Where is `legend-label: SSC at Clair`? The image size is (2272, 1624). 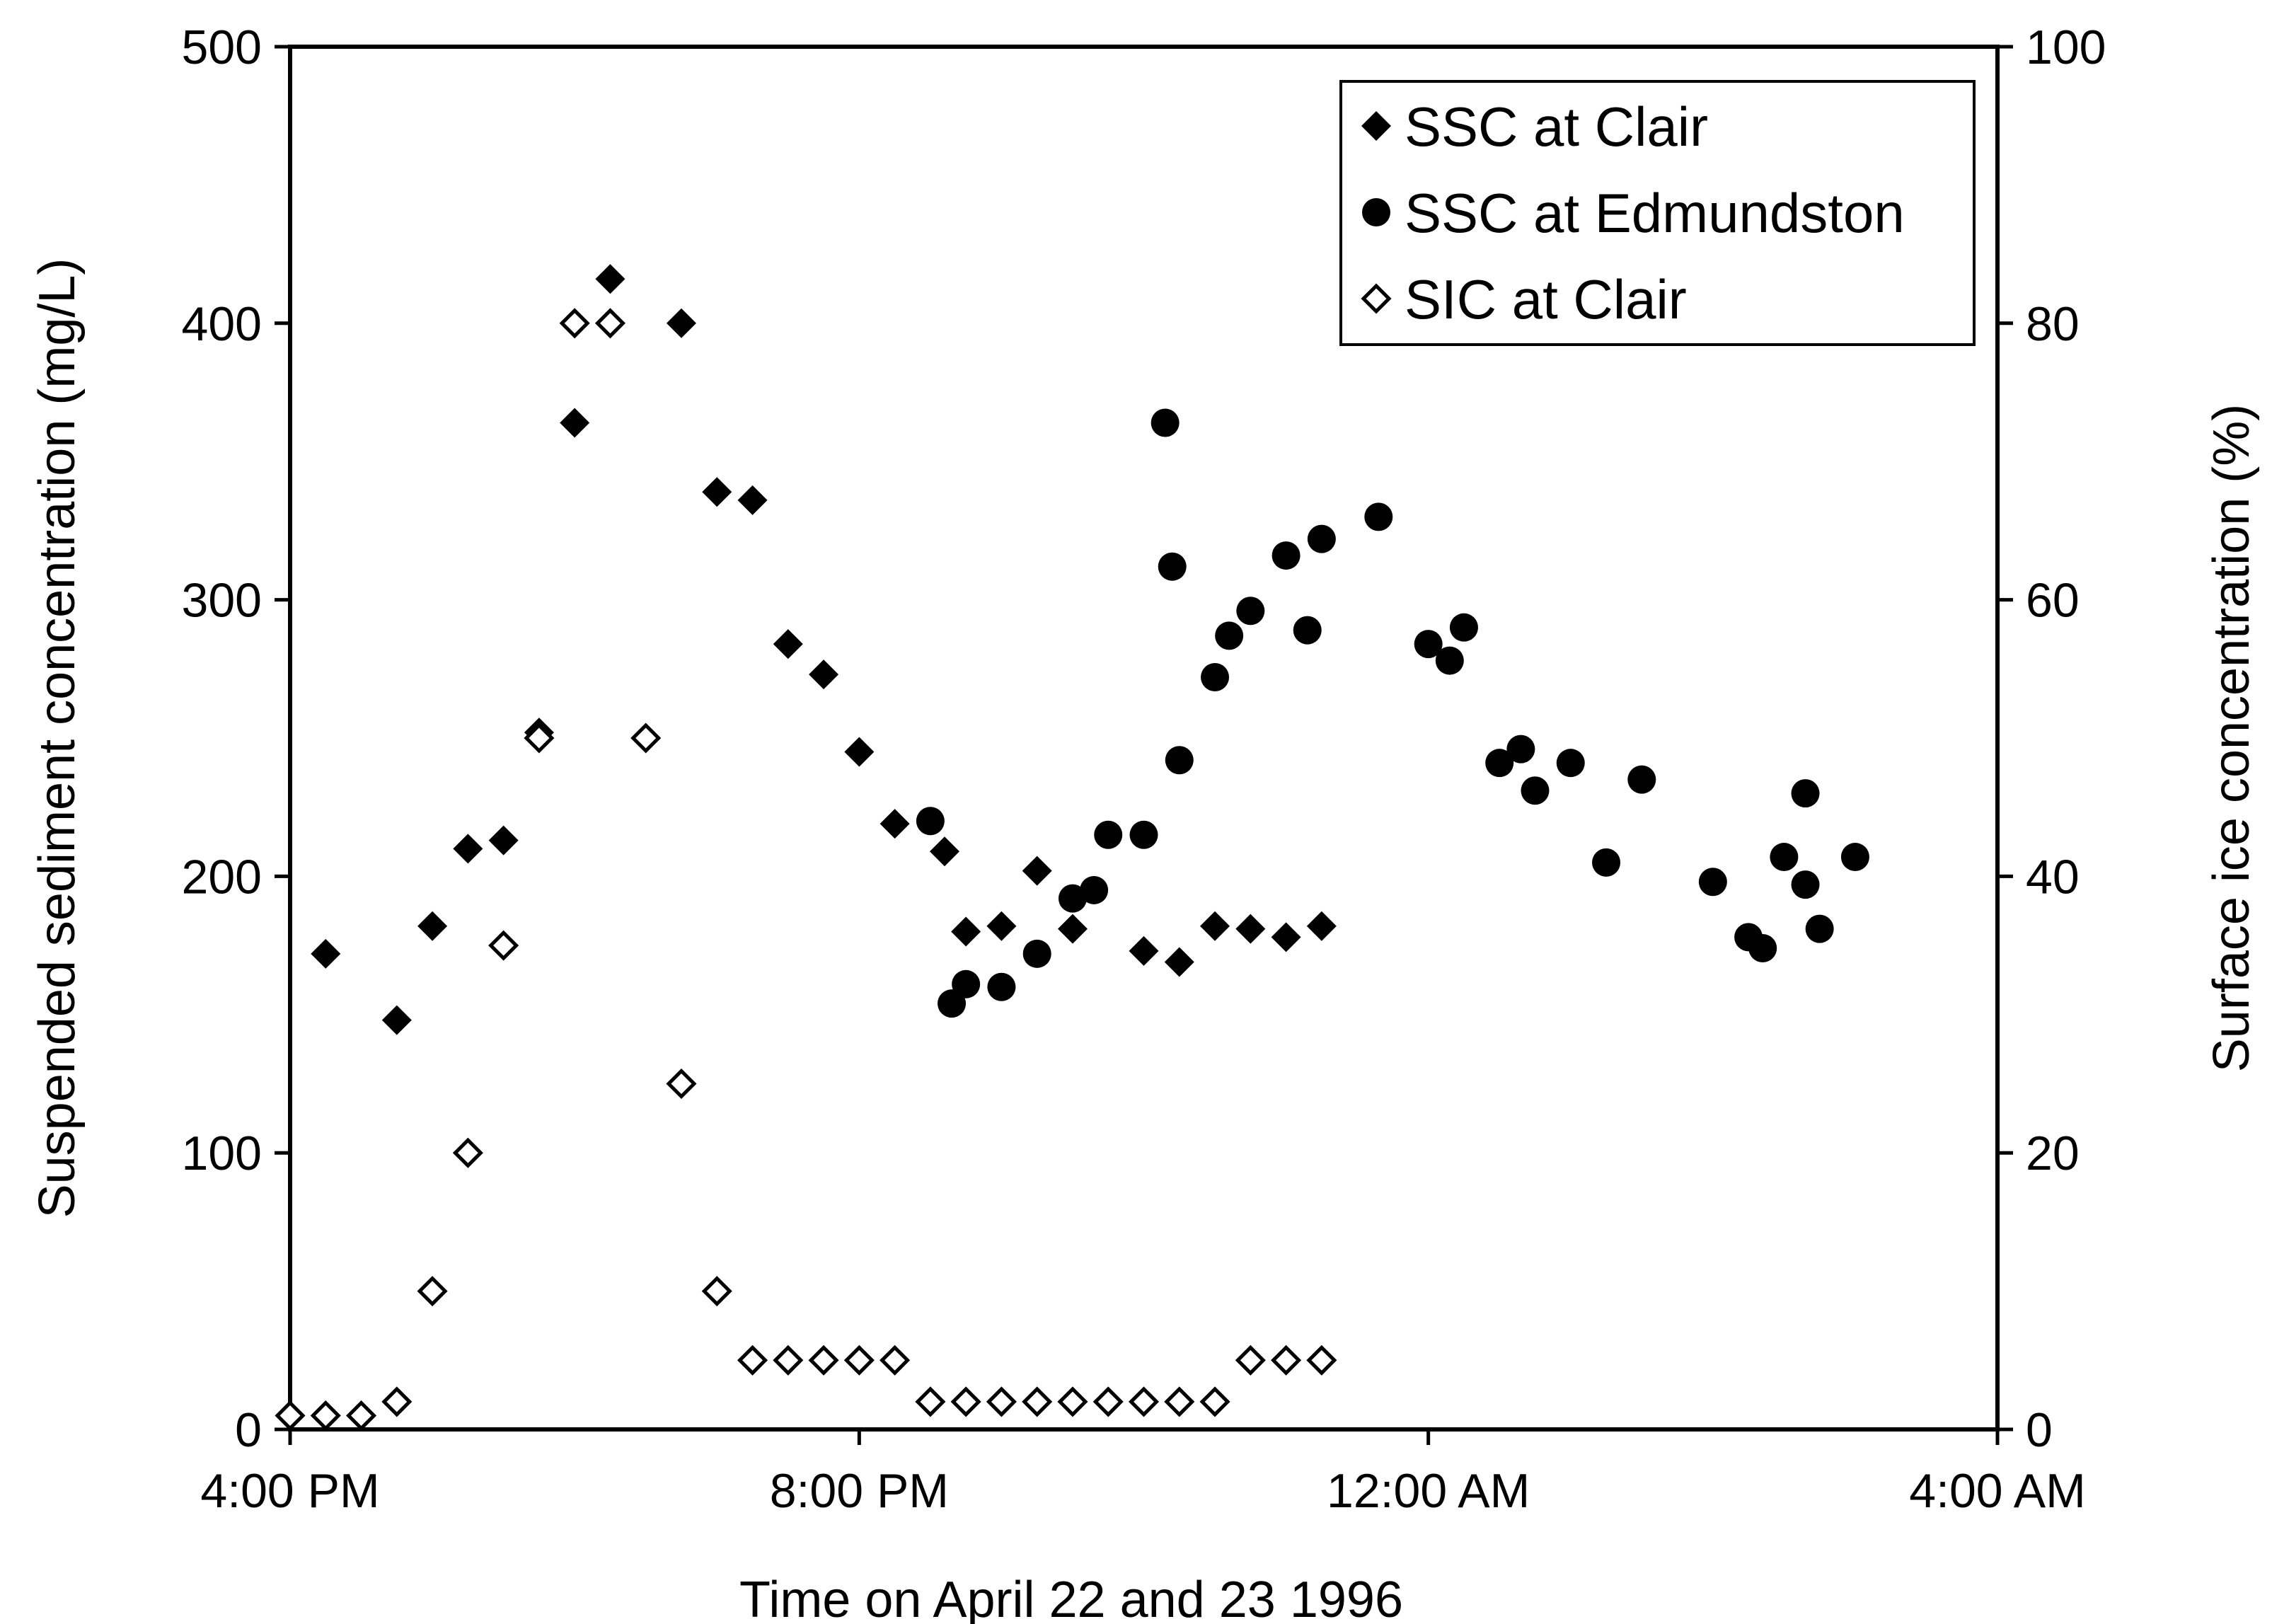
legend-label: SSC at Clair is located at coordinates (1556, 127).